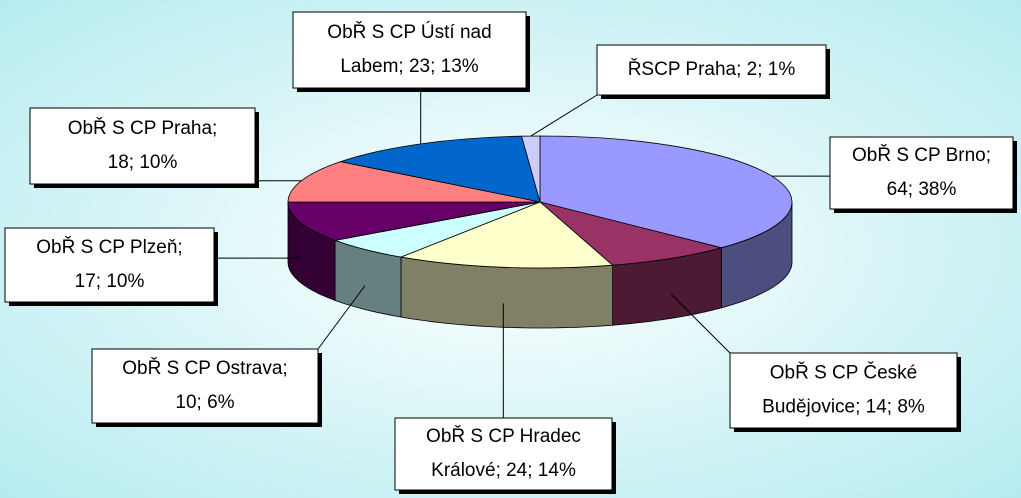 The image size is (1021, 498). Describe the element at coordinates (110, 281) in the screenshot. I see `data-label: 17; 10%` at that location.